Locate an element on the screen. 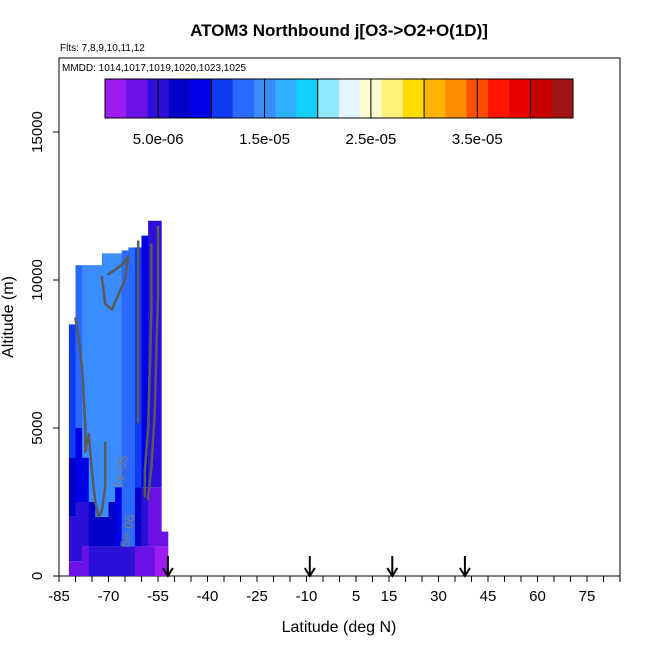 This screenshot has height=650, width=650. x-tick-label-8: 30 is located at coordinates (438, 596).